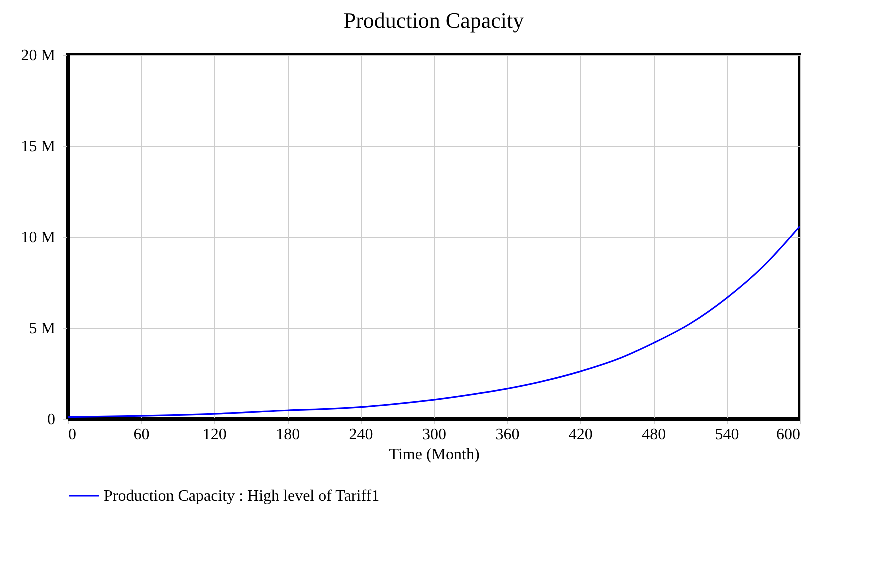 This screenshot has height=586, width=871. Describe the element at coordinates (508, 435) in the screenshot. I see `x-tick-label: 360` at that location.